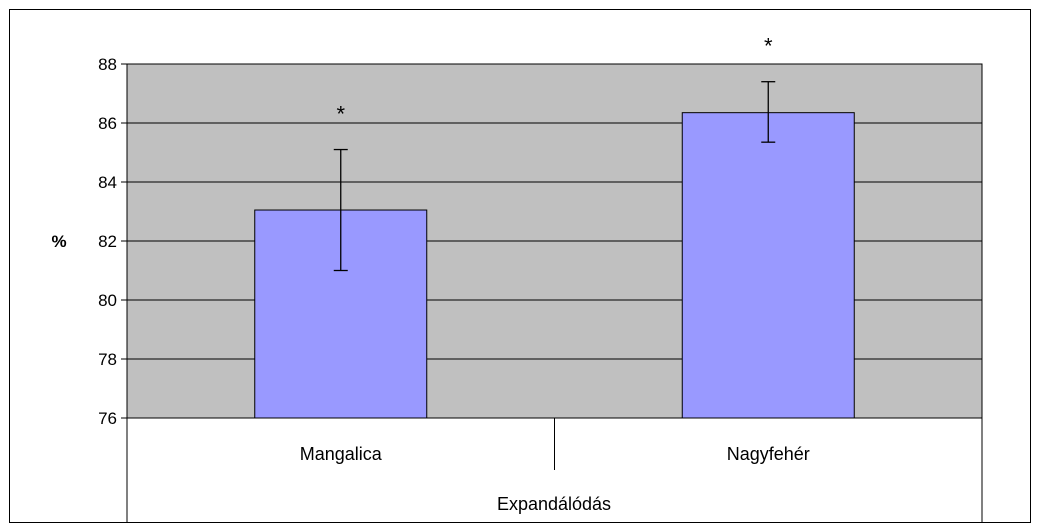 Image resolution: width=1040 pixels, height=531 pixels. What do you see at coordinates (554, 504) in the screenshot?
I see `x-axis-label: Expandálódás` at bounding box center [554, 504].